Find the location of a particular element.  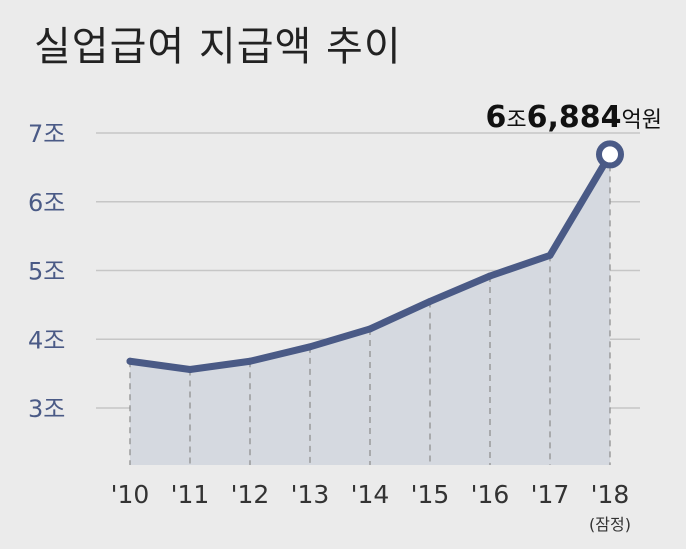

x-tick-label: '17 is located at coordinates (550, 494).